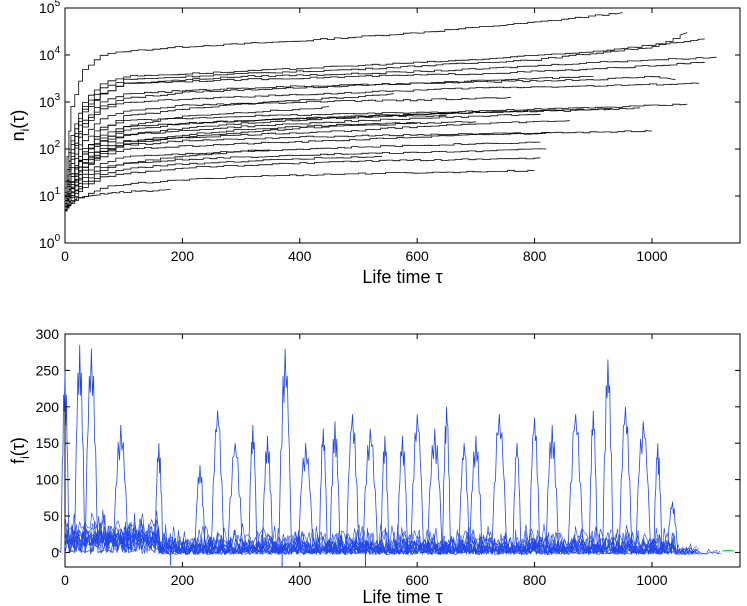  Describe the element at coordinates (25, 457) in the screenshot. I see `bottom-y-axis-label-sub: i` at that location.